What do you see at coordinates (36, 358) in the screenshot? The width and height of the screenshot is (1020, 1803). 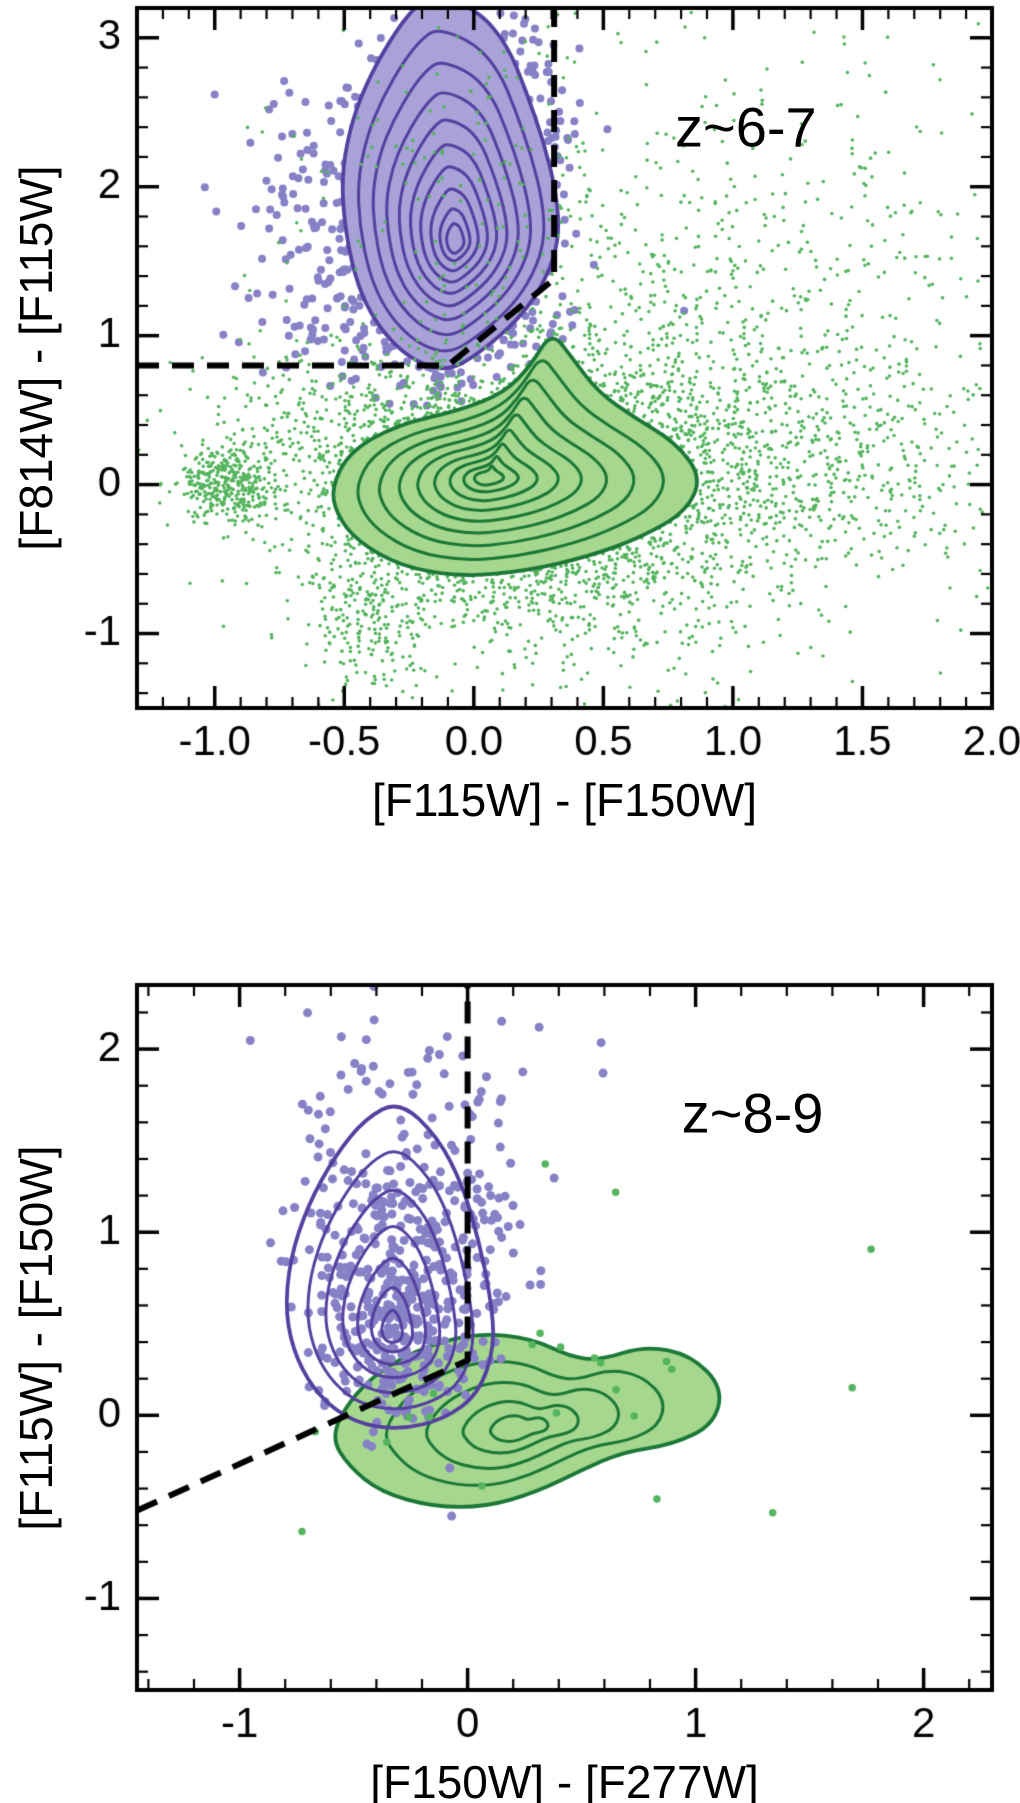 I see `top-yaxis-label: [F814W] - [F115W]` at bounding box center [36, 358].